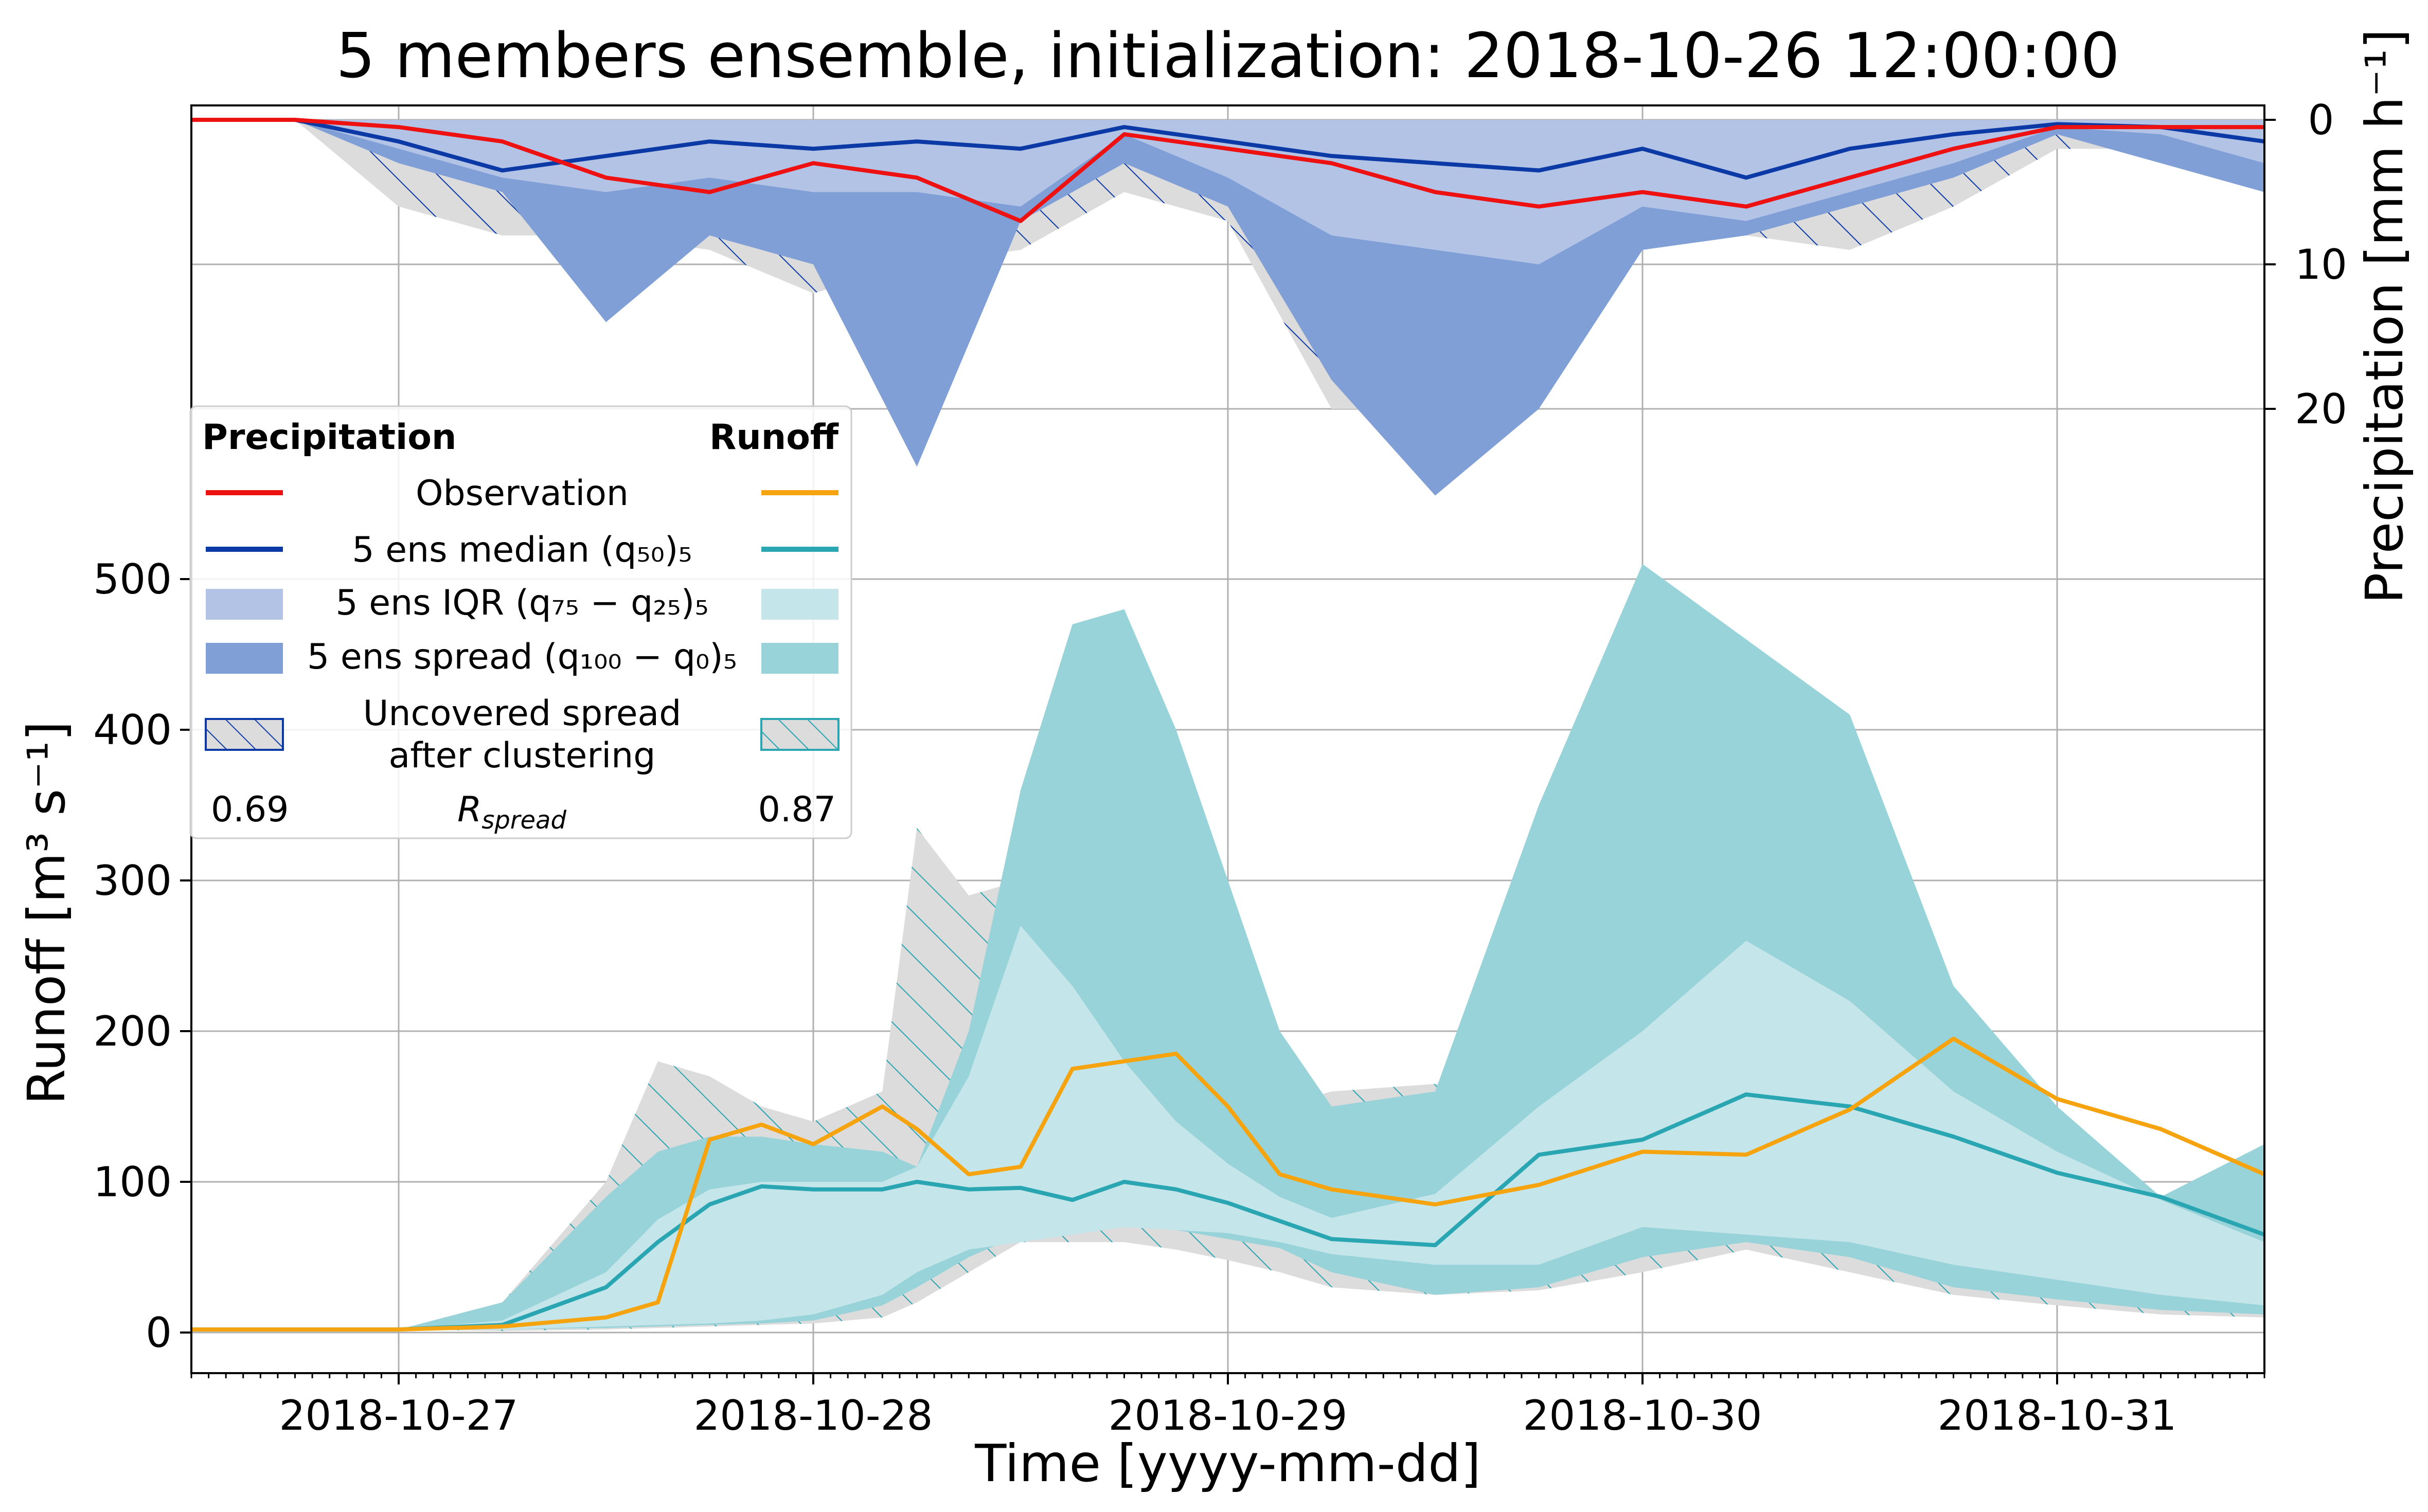 The height and width of the screenshot is (1512, 2428). Describe the element at coordinates (133, 730) in the screenshot. I see `runoff-y-tick-label: 400` at that location.